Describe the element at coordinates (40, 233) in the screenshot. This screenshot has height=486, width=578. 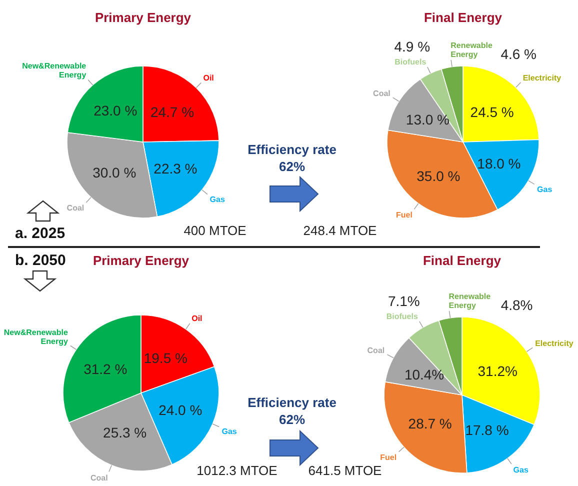
I see `text: a. 2025` at that location.